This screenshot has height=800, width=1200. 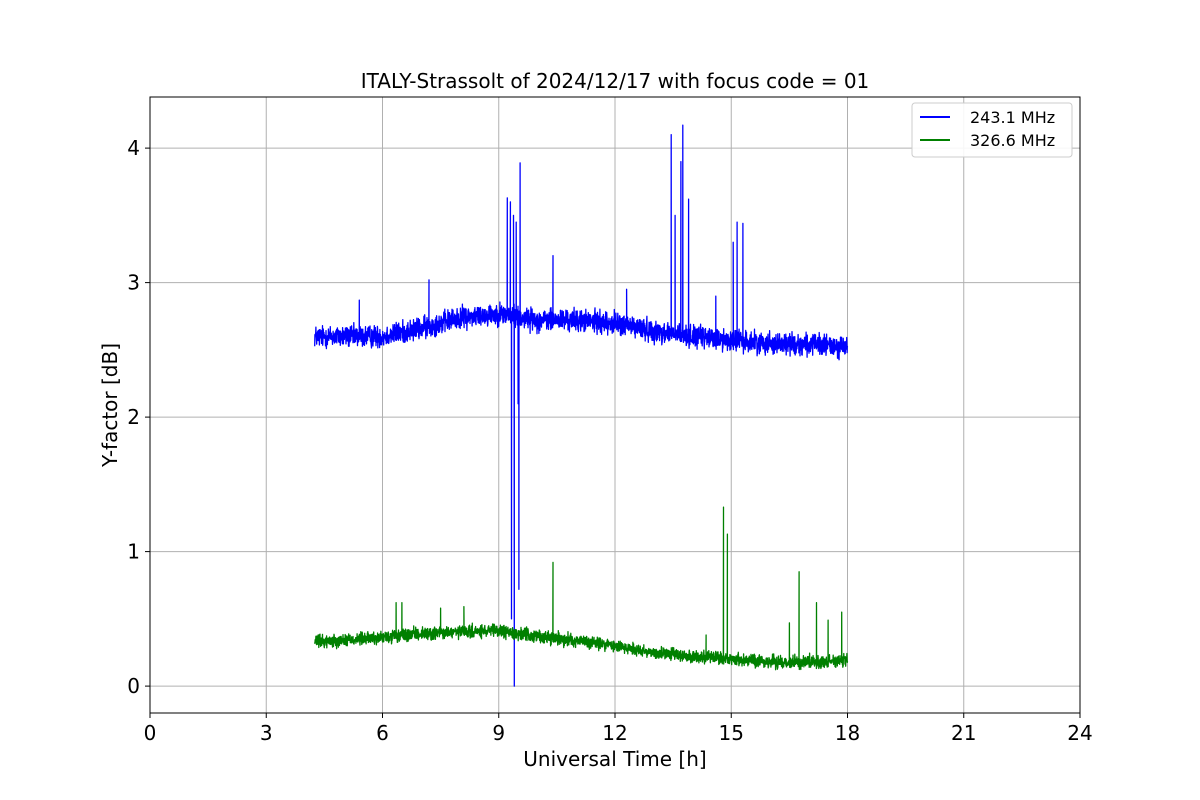 I want to click on y-tick-label: 1, so click(x=133, y=552).